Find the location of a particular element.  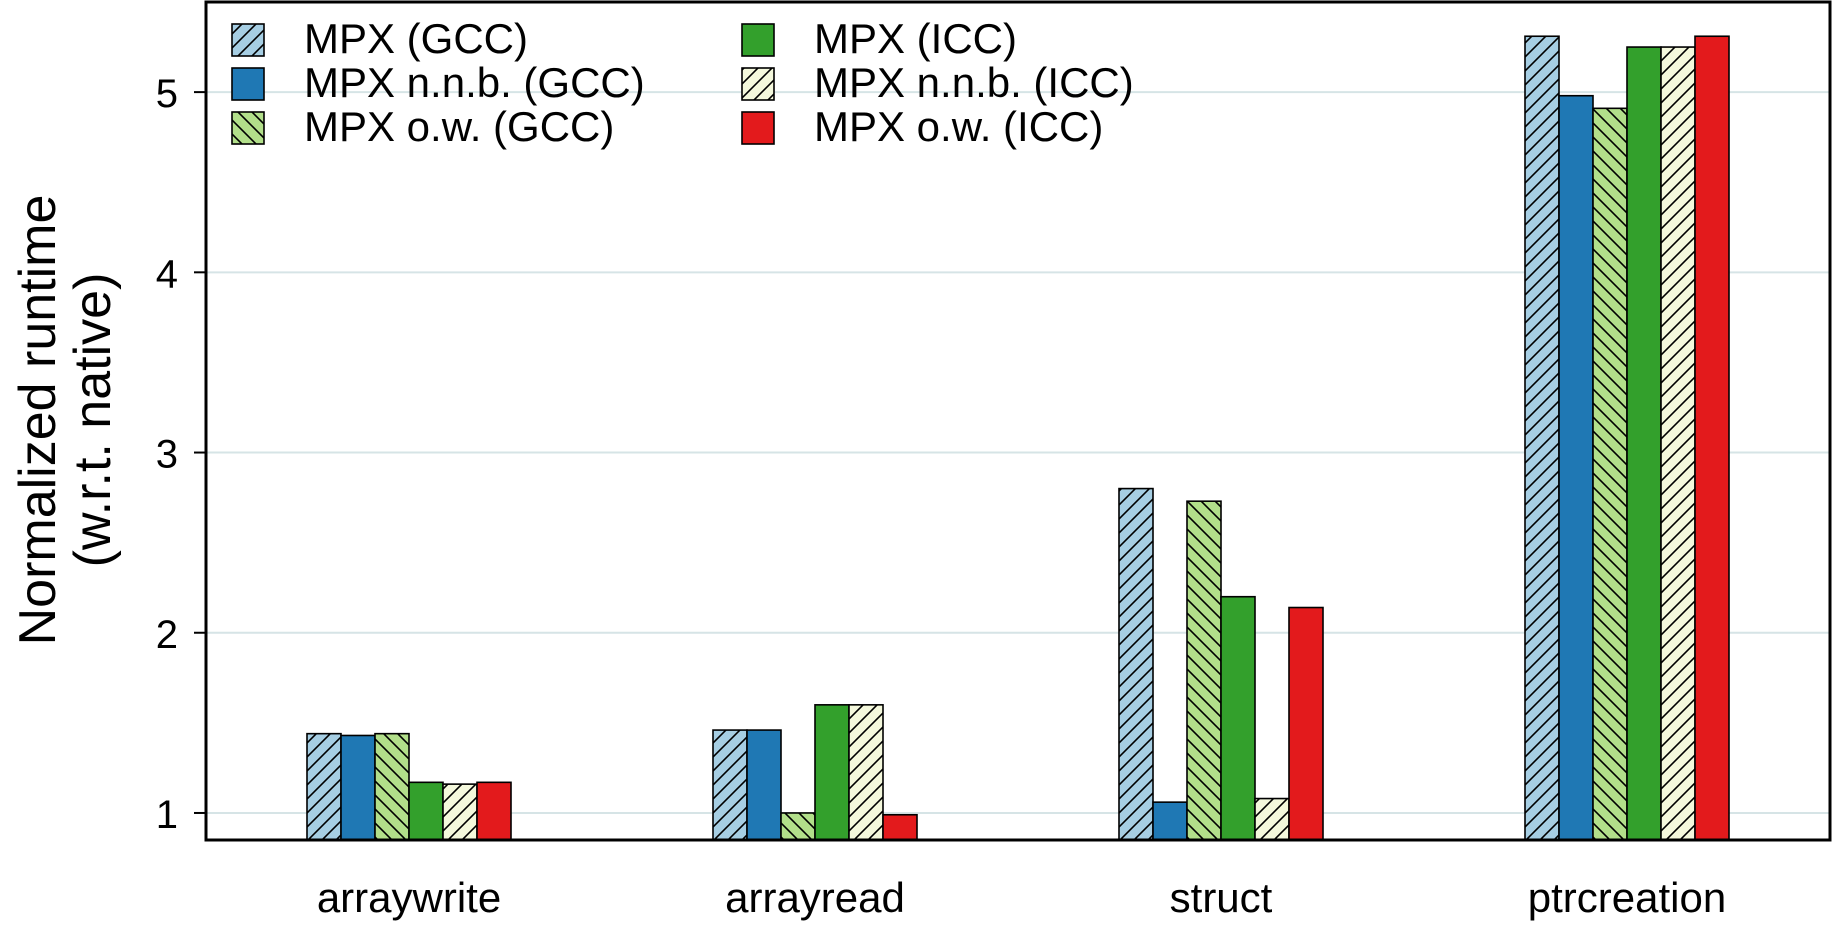

y-tick-label: 1 is located at coordinates (167, 815).